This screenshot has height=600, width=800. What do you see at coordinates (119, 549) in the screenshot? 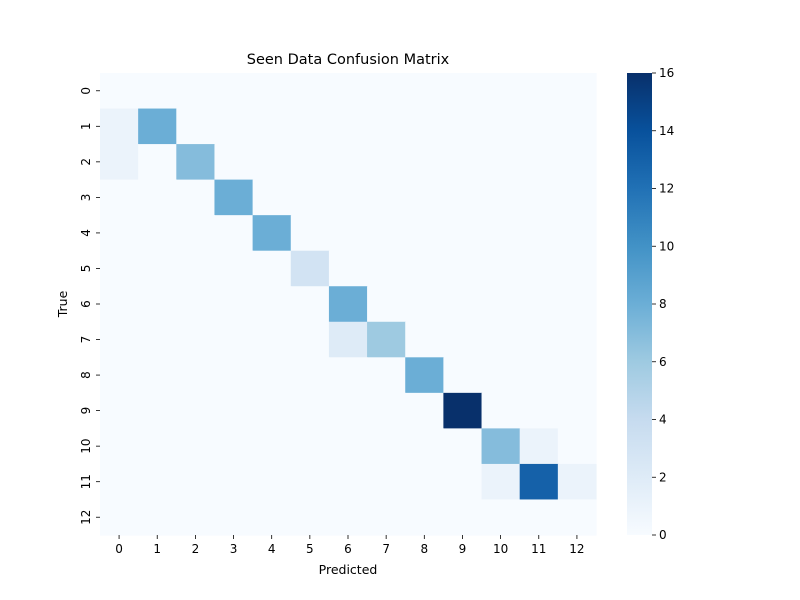
I see `x-tick-label: 0` at bounding box center [119, 549].